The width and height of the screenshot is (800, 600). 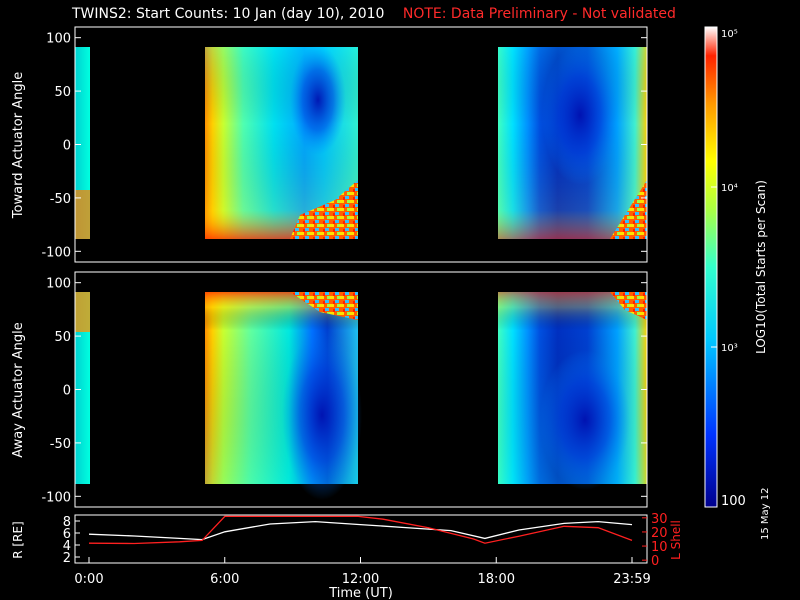 I want to click on x-tick-label: 12:00, so click(x=360, y=579).